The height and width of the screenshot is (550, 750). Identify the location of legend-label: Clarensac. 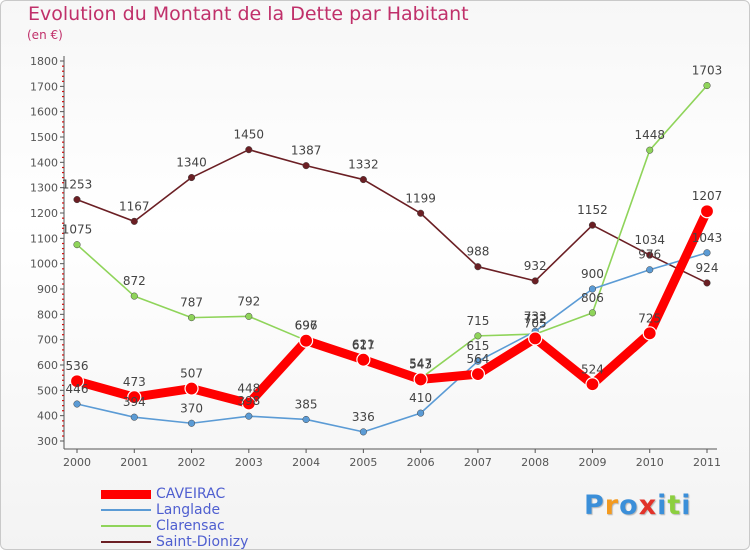
(190, 526).